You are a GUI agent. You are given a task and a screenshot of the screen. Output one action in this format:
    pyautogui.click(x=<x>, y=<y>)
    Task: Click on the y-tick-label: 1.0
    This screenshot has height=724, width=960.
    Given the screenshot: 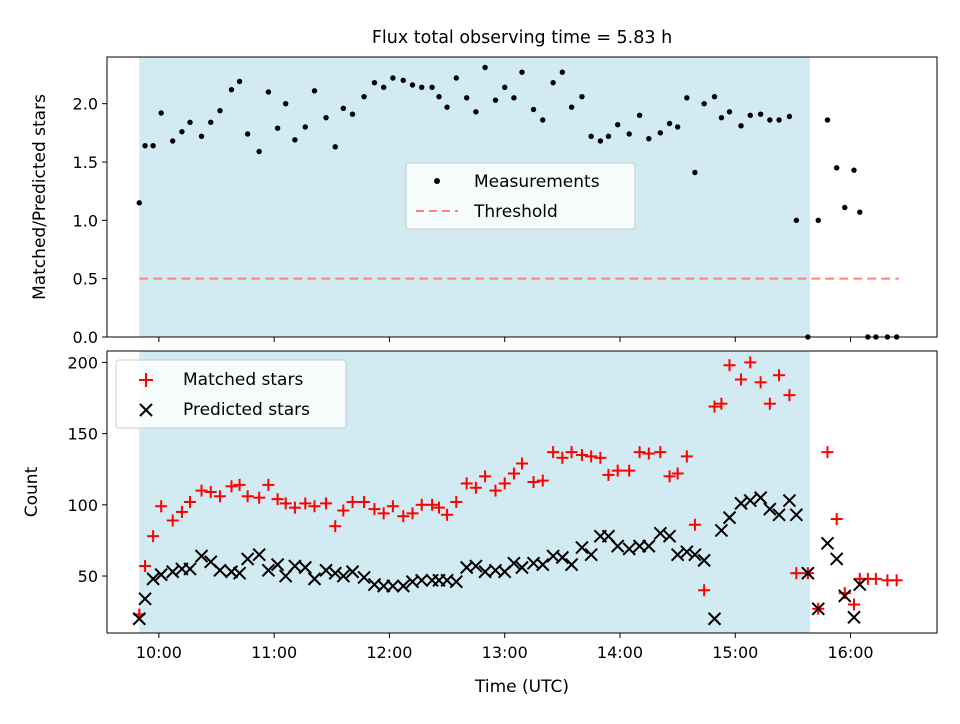 What is the action you would take?
    pyautogui.click(x=85, y=220)
    